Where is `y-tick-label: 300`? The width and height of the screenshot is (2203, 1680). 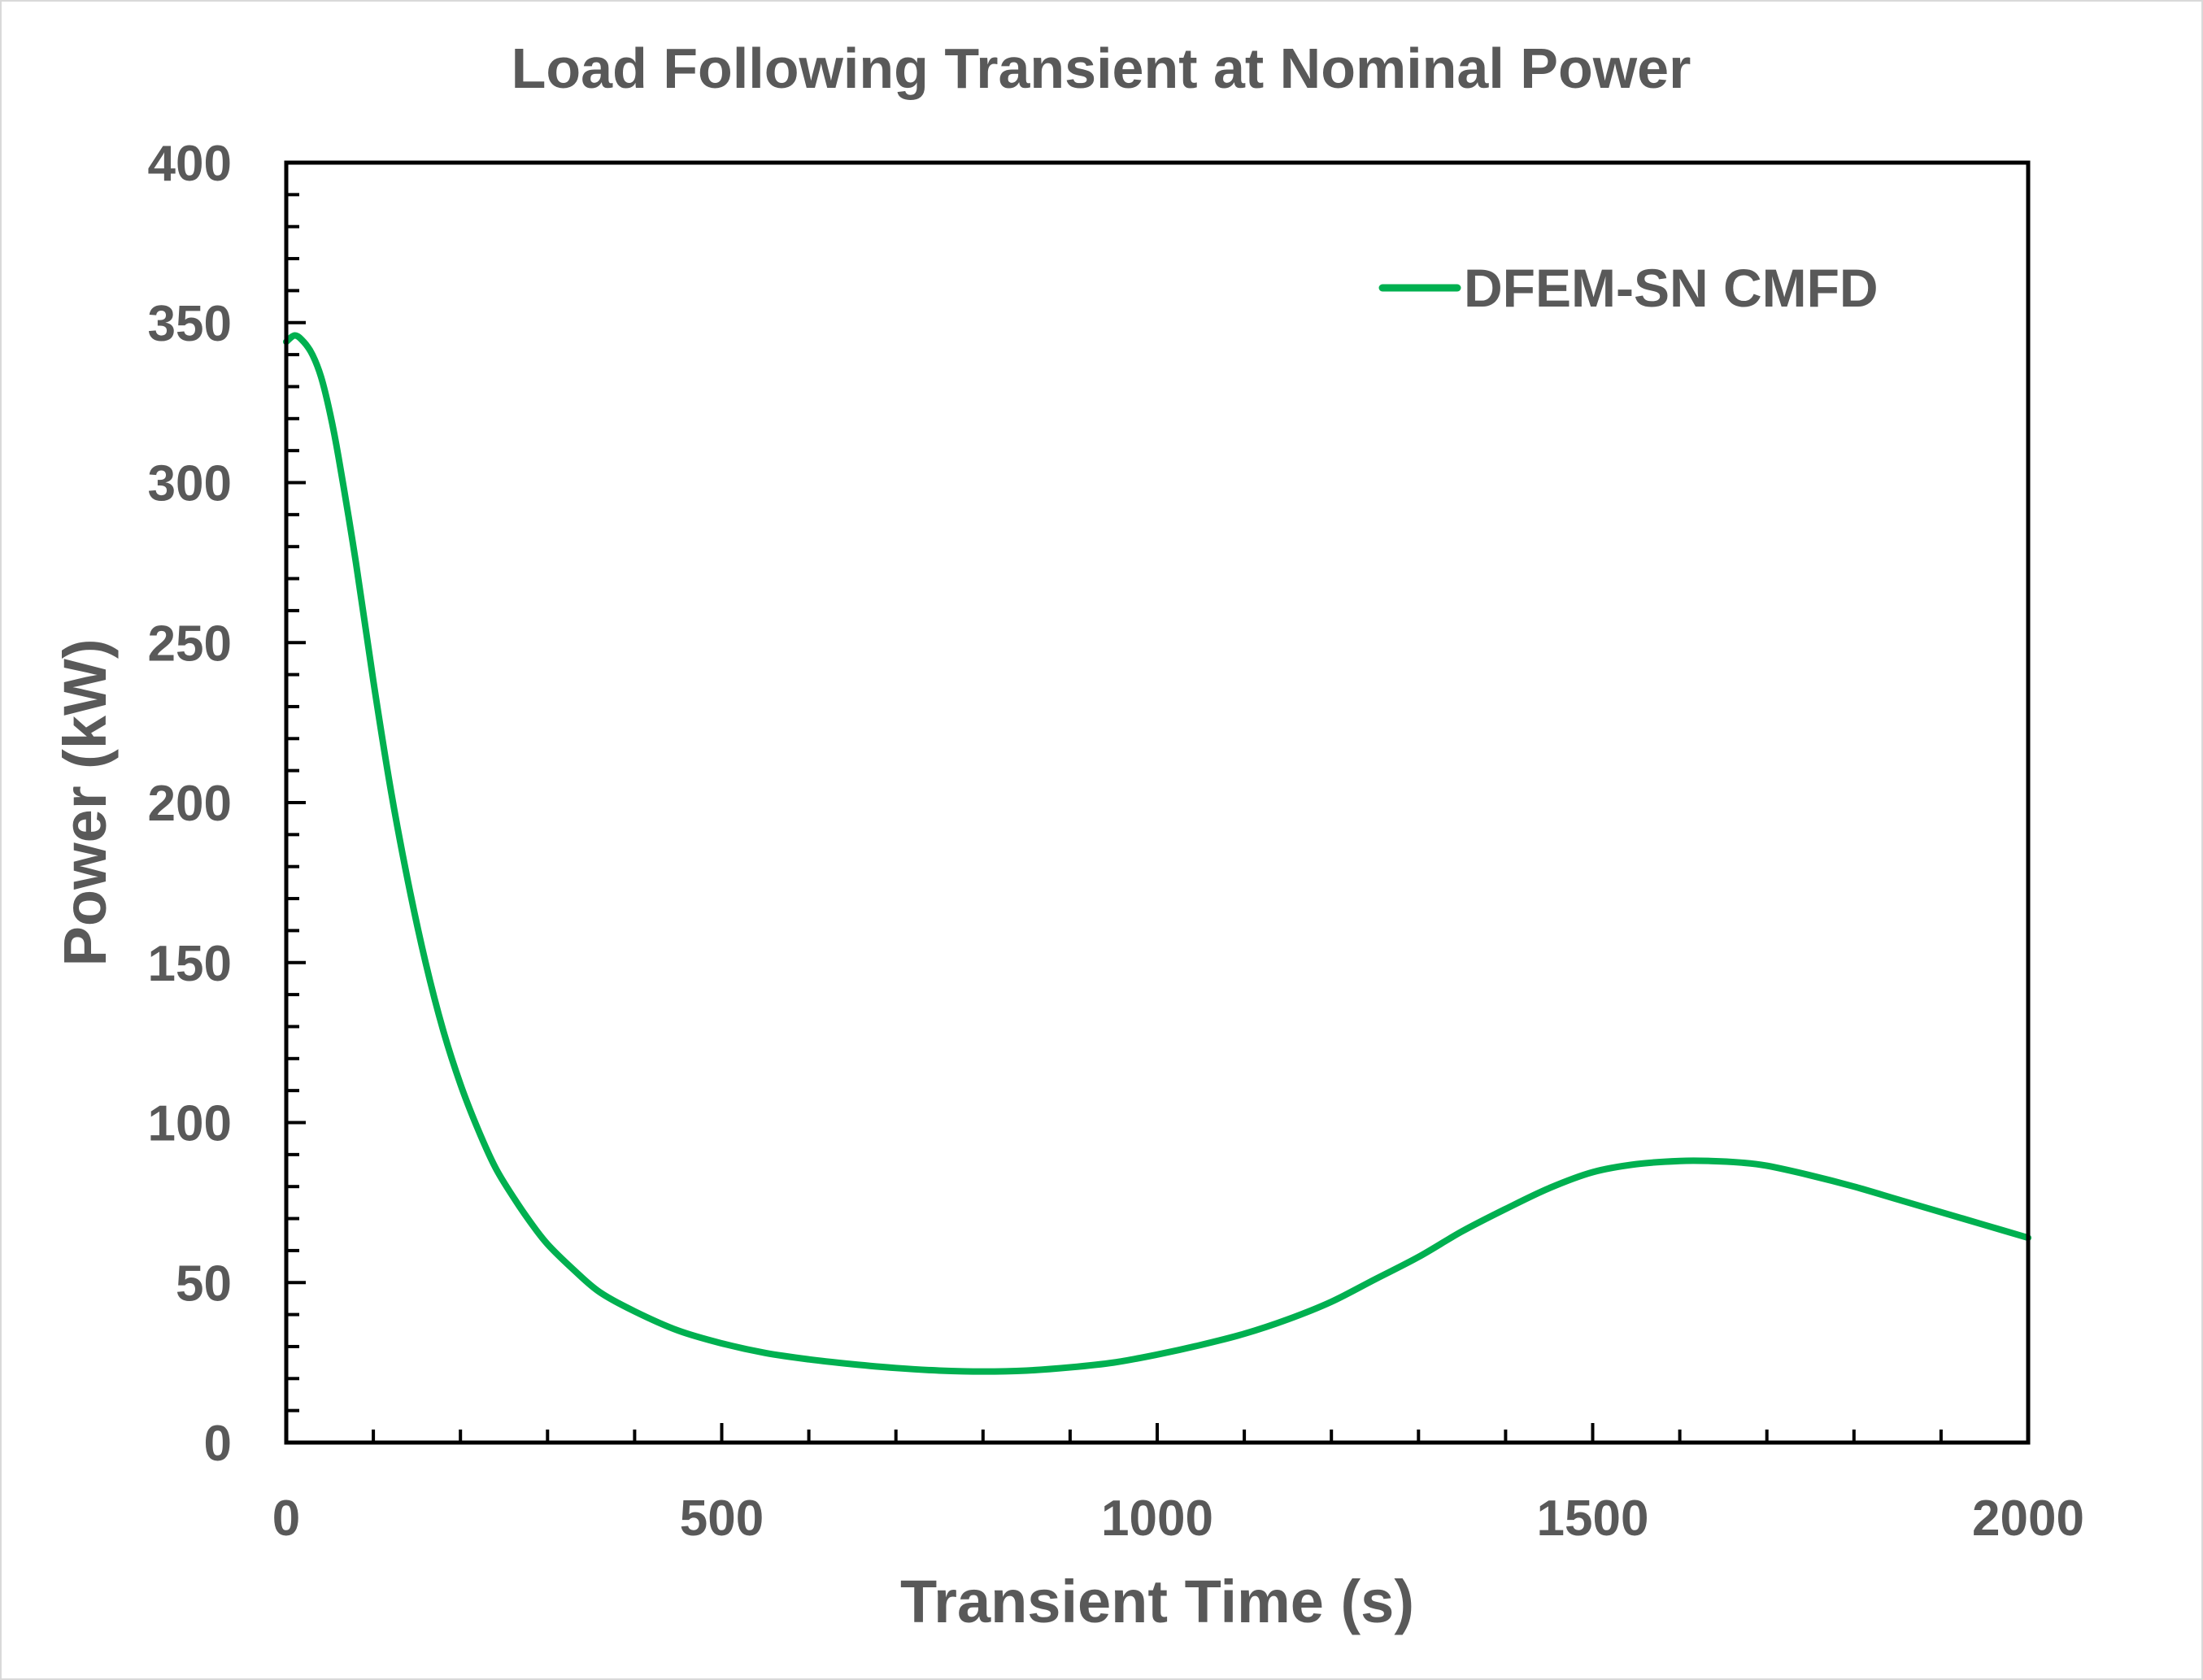 y-tick-label: 300 is located at coordinates (190, 484).